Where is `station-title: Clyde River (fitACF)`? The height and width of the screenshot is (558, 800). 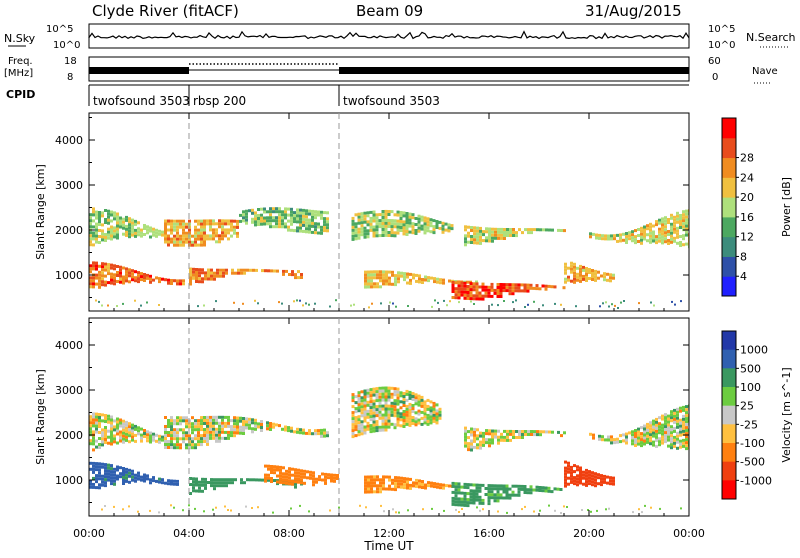 station-title: Clyde River (fitACF) is located at coordinates (165, 11).